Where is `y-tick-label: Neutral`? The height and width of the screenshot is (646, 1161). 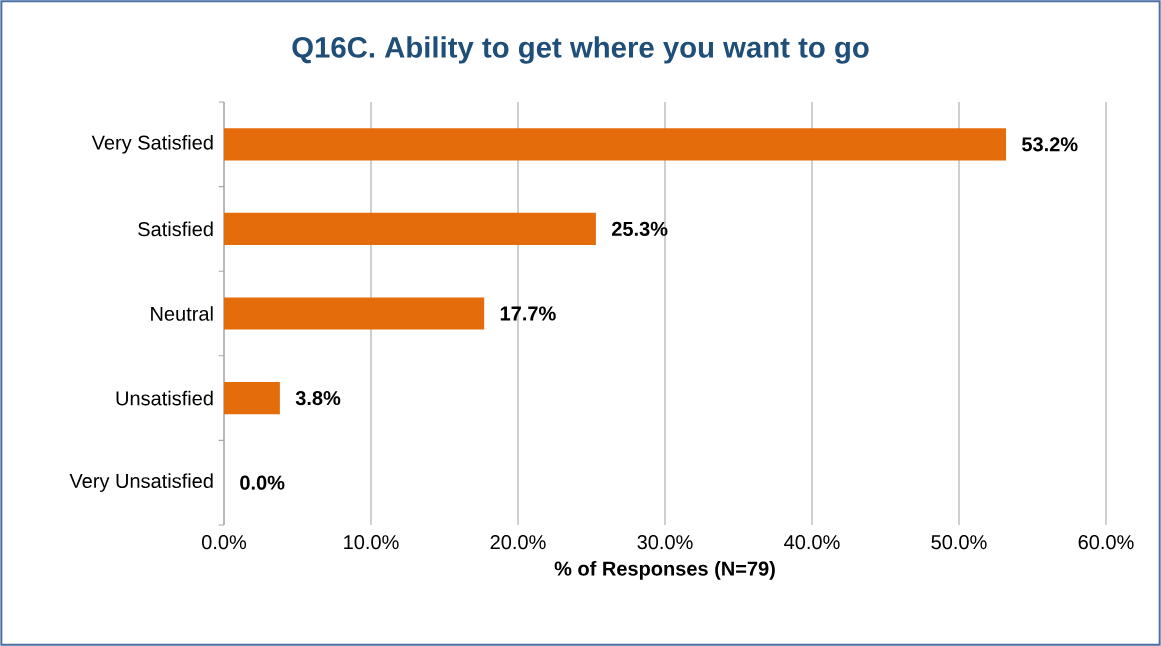 y-tick-label: Neutral is located at coordinates (182, 313).